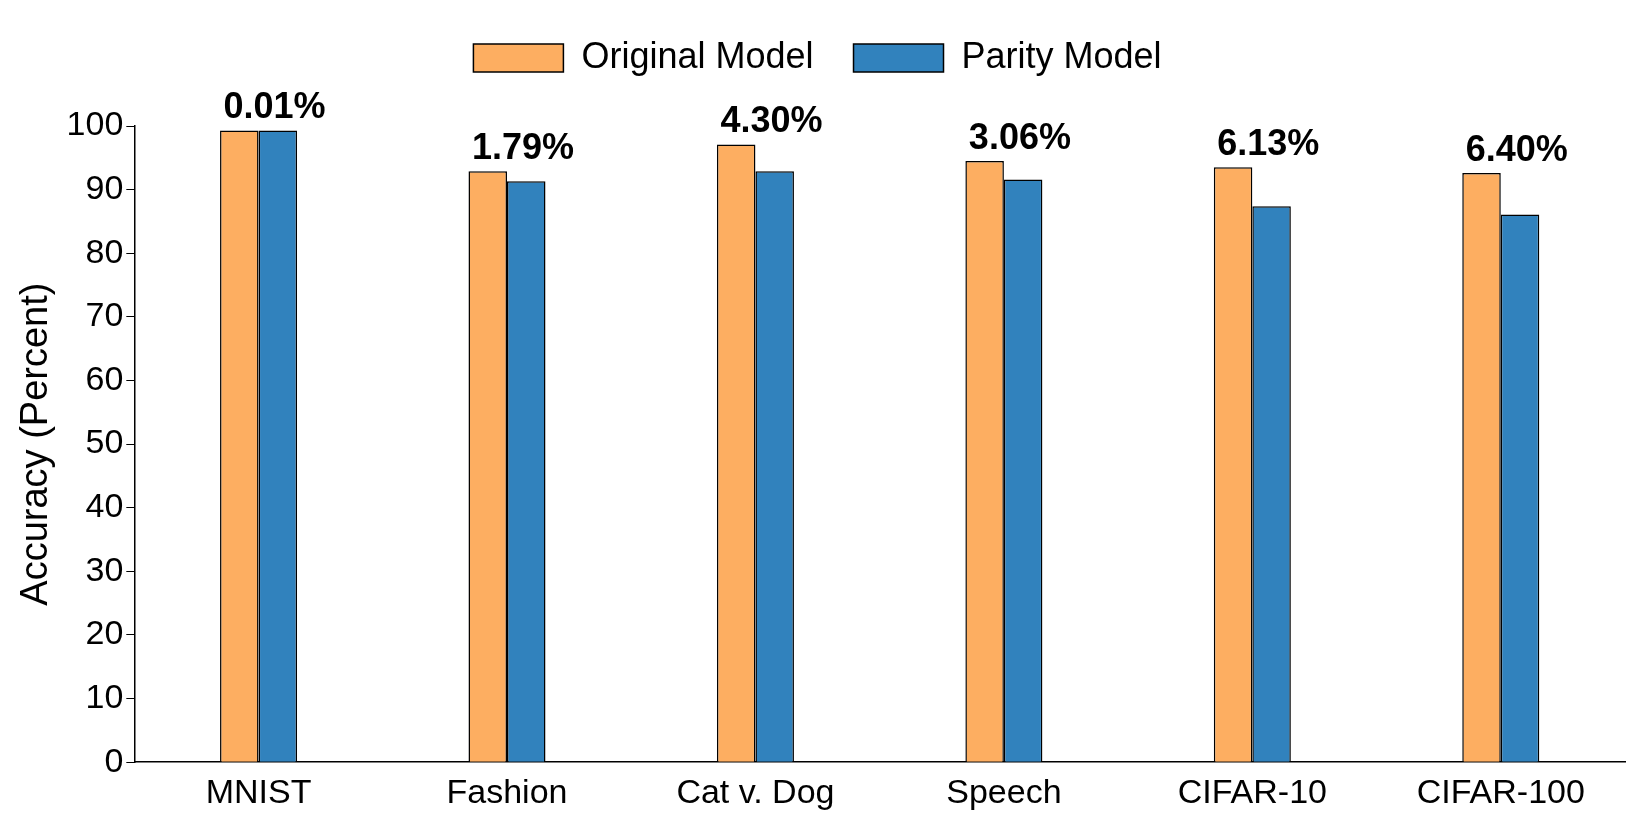  What do you see at coordinates (1252, 790) in the screenshot?
I see `x-tick-label: CIFAR-10` at bounding box center [1252, 790].